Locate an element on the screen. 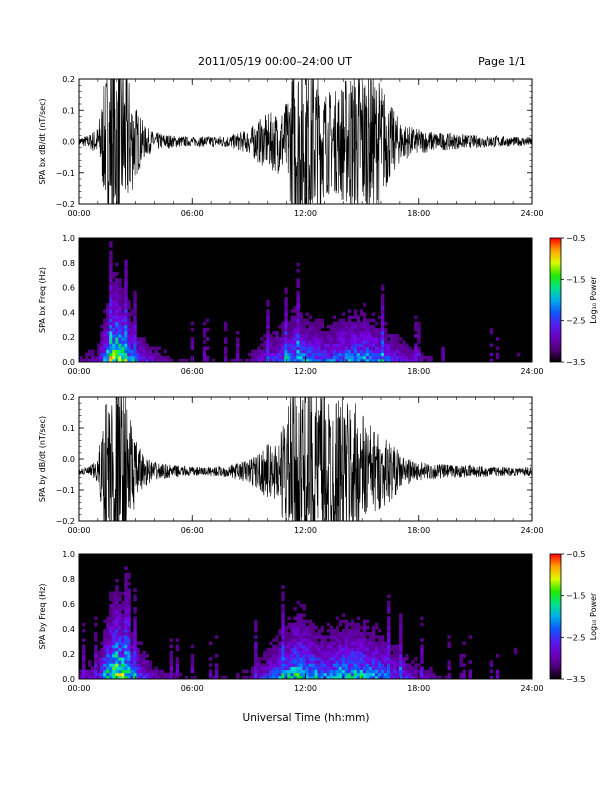 This screenshot has height=792, width=612. panel-3-frame is located at coordinates (305, 459).